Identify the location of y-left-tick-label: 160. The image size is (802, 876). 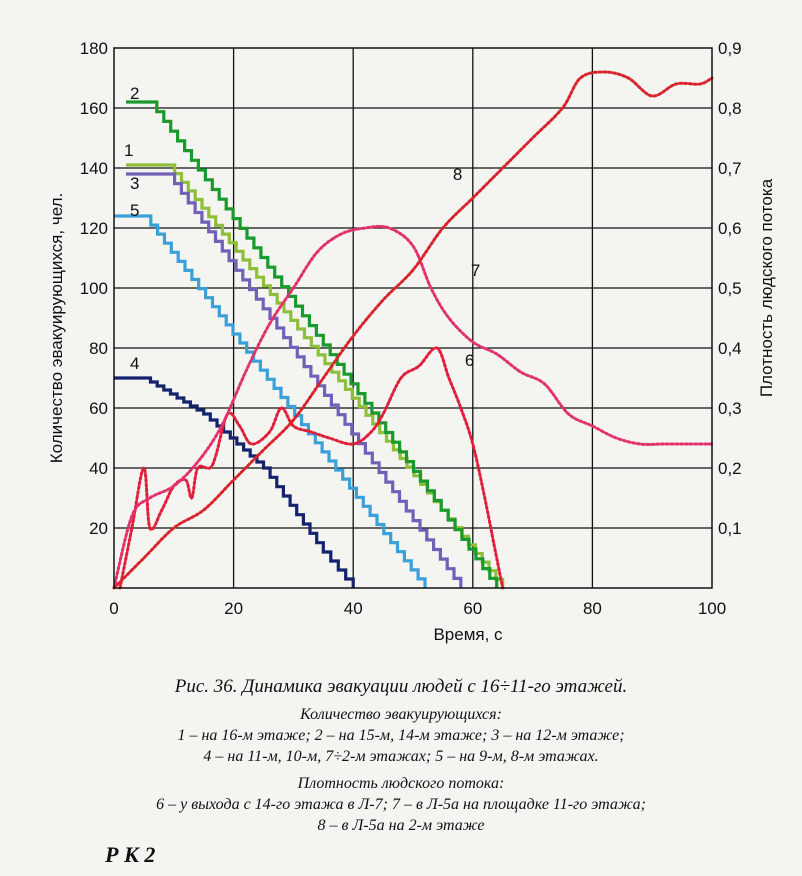
(94, 108).